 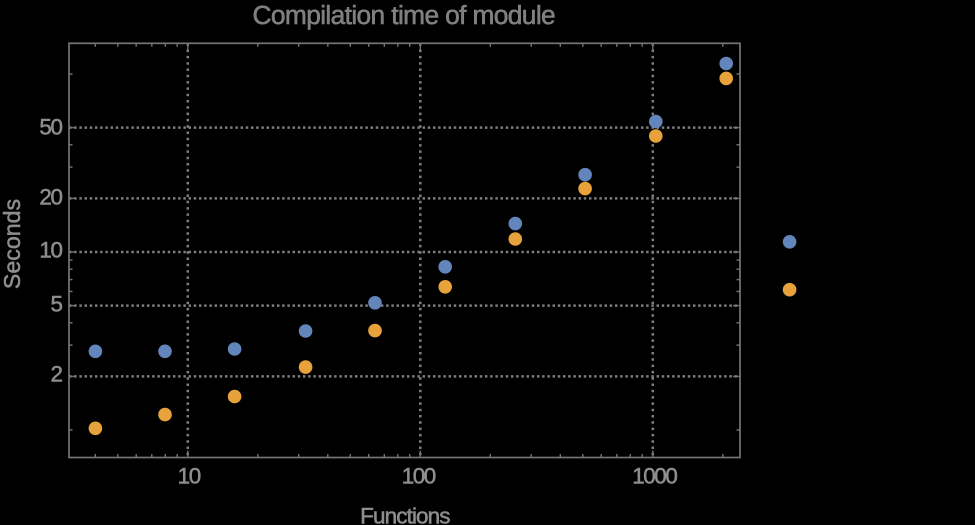 What do you see at coordinates (404, 15) in the screenshot?
I see `svg-text: Compilation time of module` at bounding box center [404, 15].